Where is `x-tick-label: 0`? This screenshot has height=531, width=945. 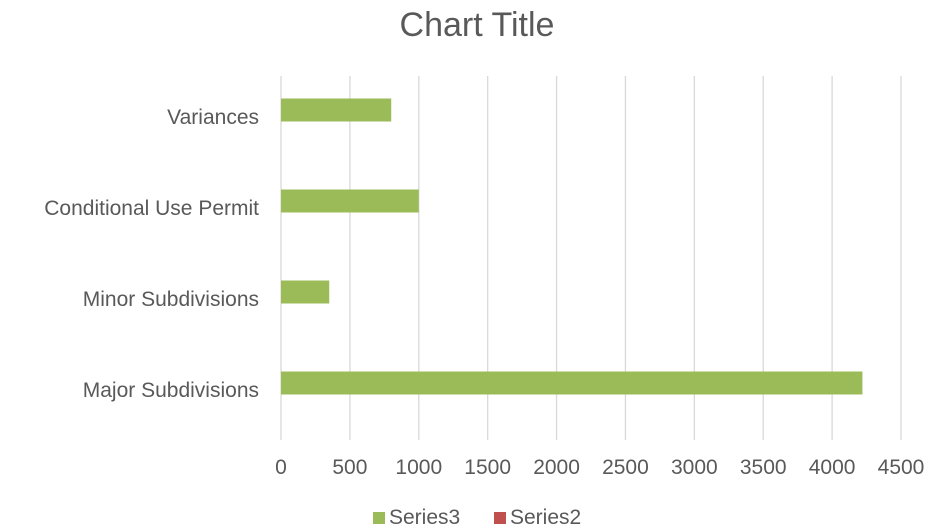 x-tick-label: 0 is located at coordinates (281, 467).